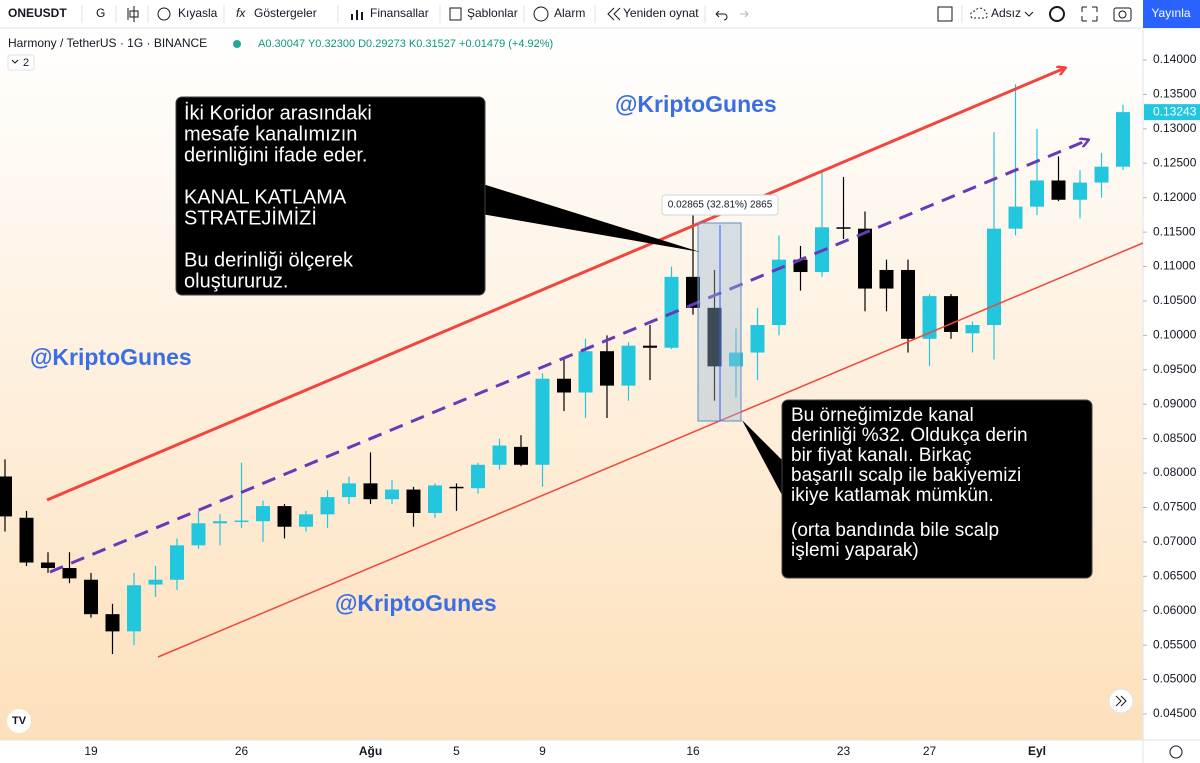 This screenshot has height=763, width=1200. I want to click on replay-icon, so click(614, 14).